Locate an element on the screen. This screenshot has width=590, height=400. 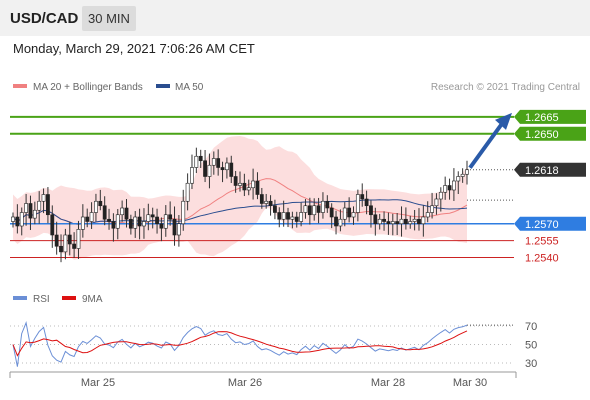
ma50-legend-label: MA 50 is located at coordinates (189, 87).